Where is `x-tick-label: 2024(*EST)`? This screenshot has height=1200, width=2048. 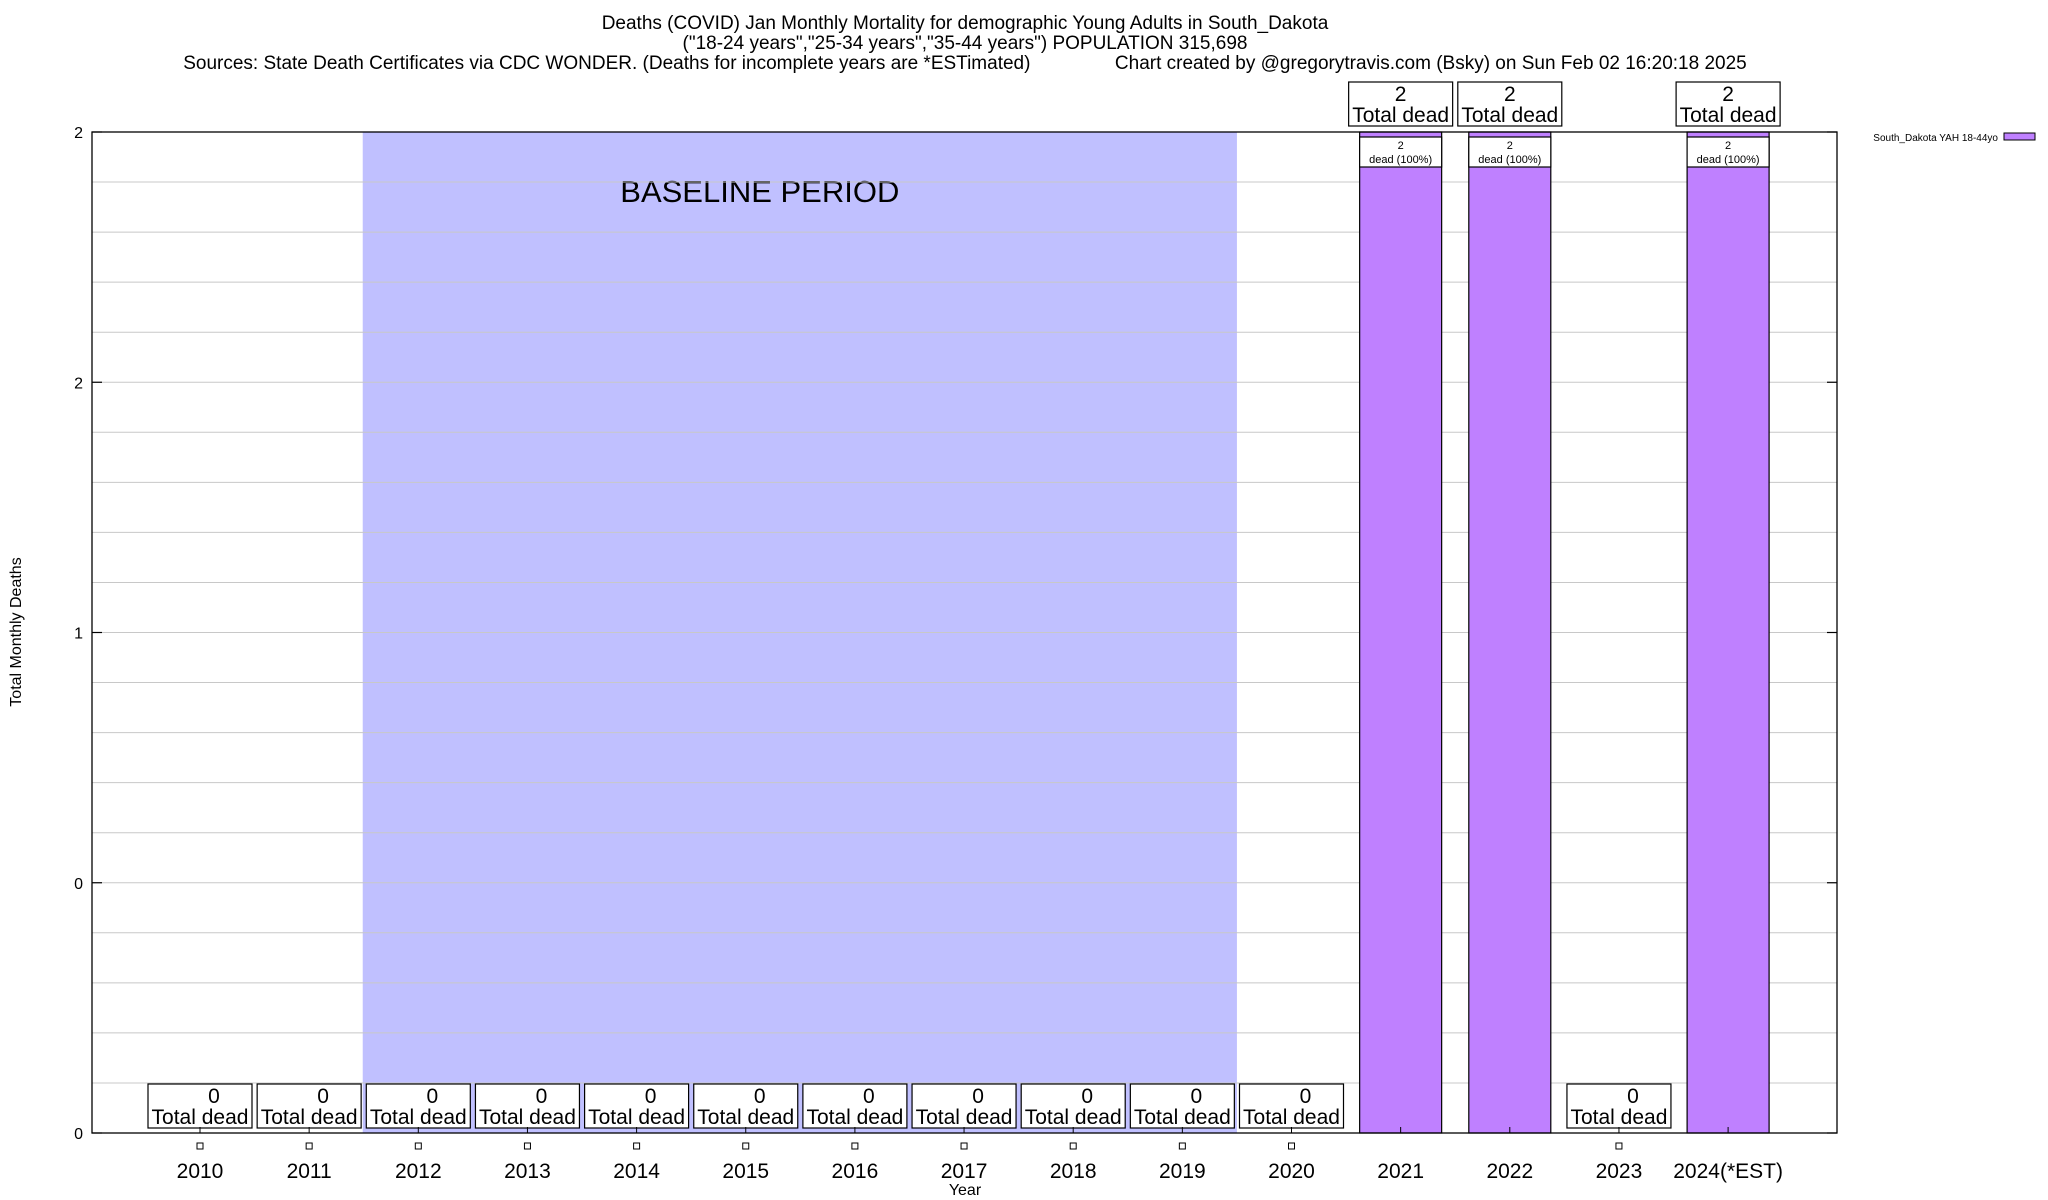
x-tick-label: 2024(*EST) is located at coordinates (1728, 1171).